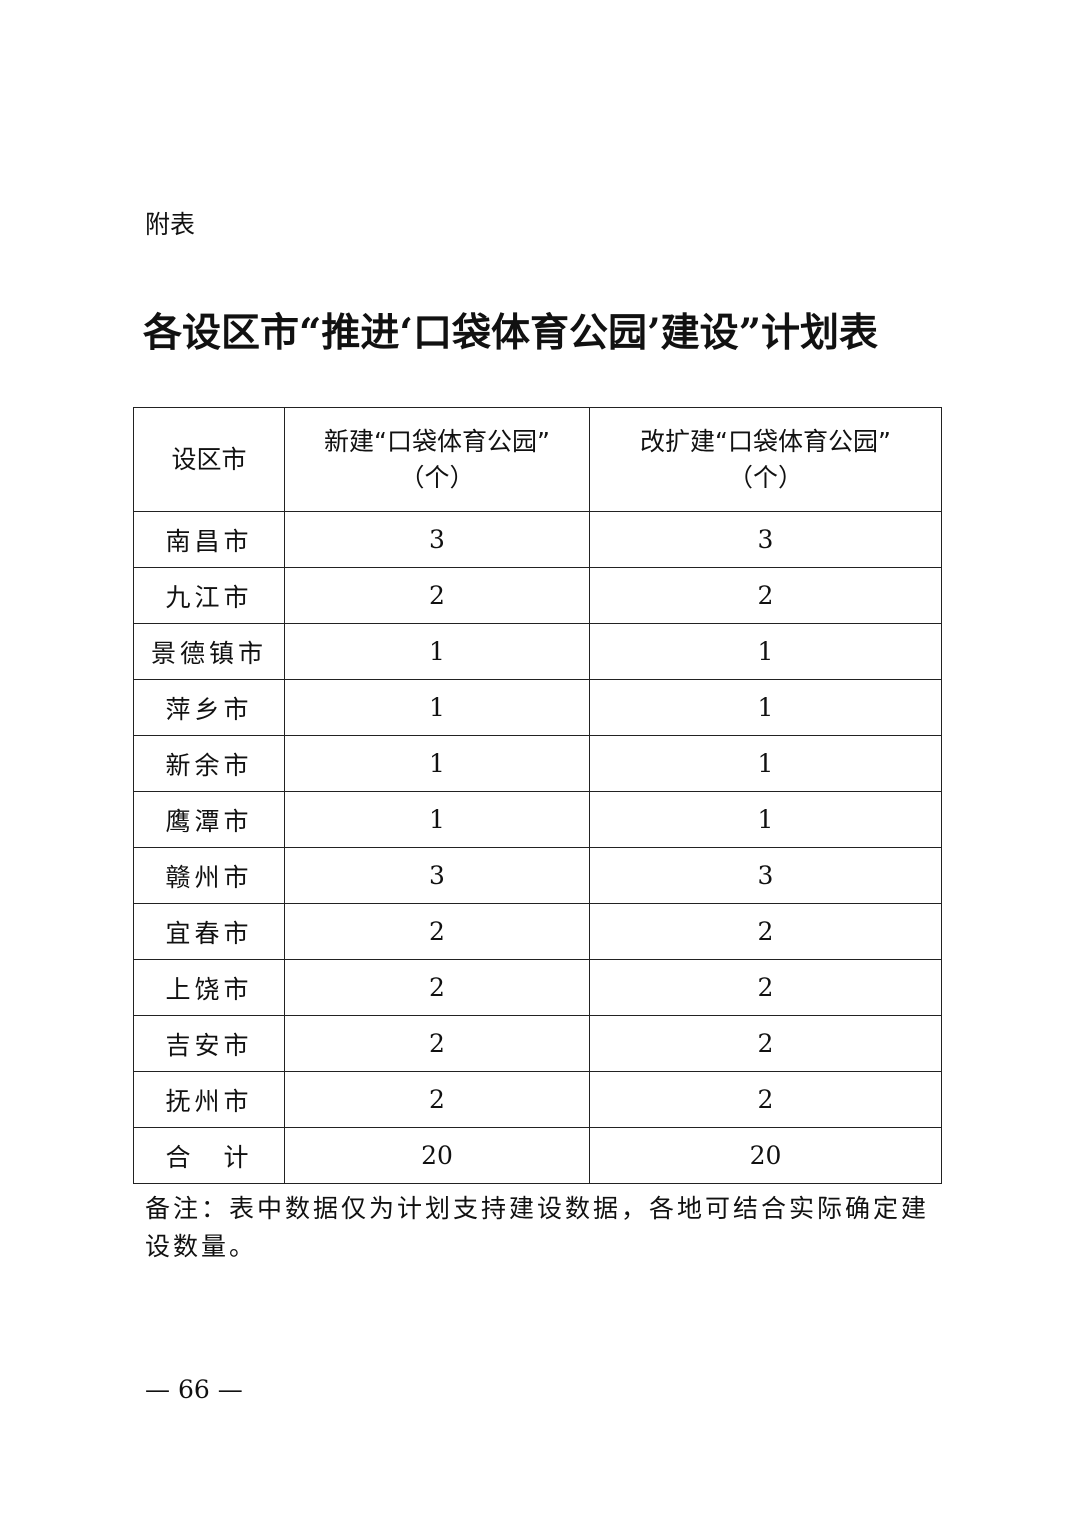 This screenshot has height=1520, width=1075. Describe the element at coordinates (537, 1227) in the screenshot. I see `footnote: 备注：表中数据仅为计划支持建设数据，各地可结合实际确定建设数量。` at that location.